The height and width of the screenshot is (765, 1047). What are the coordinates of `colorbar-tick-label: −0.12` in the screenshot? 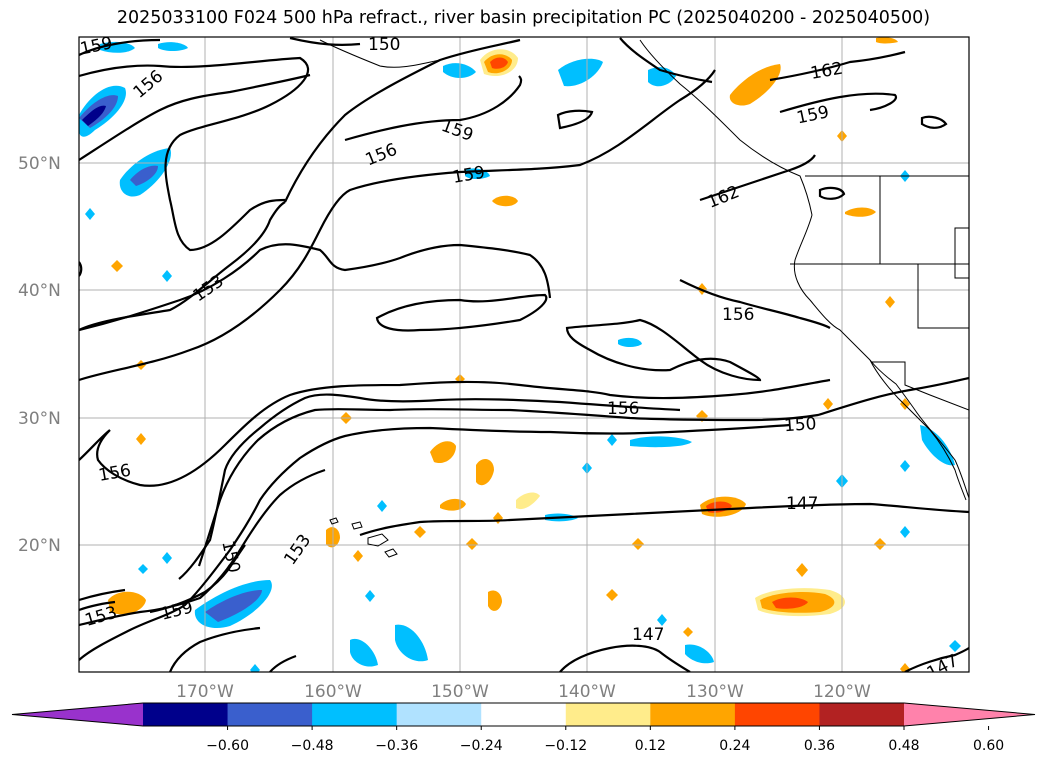 It's located at (565, 746).